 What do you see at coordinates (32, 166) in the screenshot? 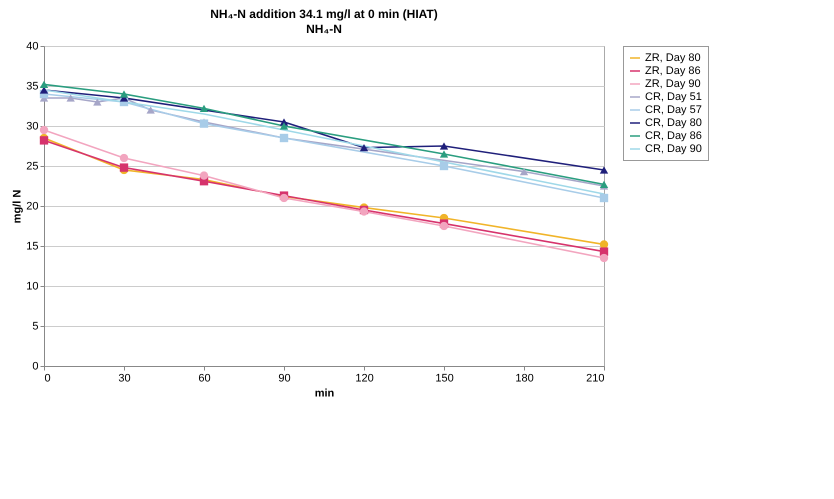
I see `y-tick-label: 25` at bounding box center [32, 166].